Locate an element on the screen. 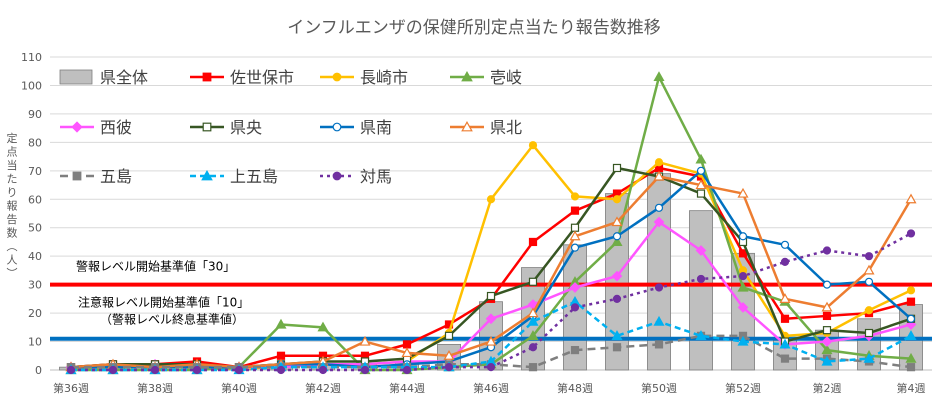 The height and width of the screenshot is (412, 949). y-tick-label: 110 is located at coordinates (31, 57).